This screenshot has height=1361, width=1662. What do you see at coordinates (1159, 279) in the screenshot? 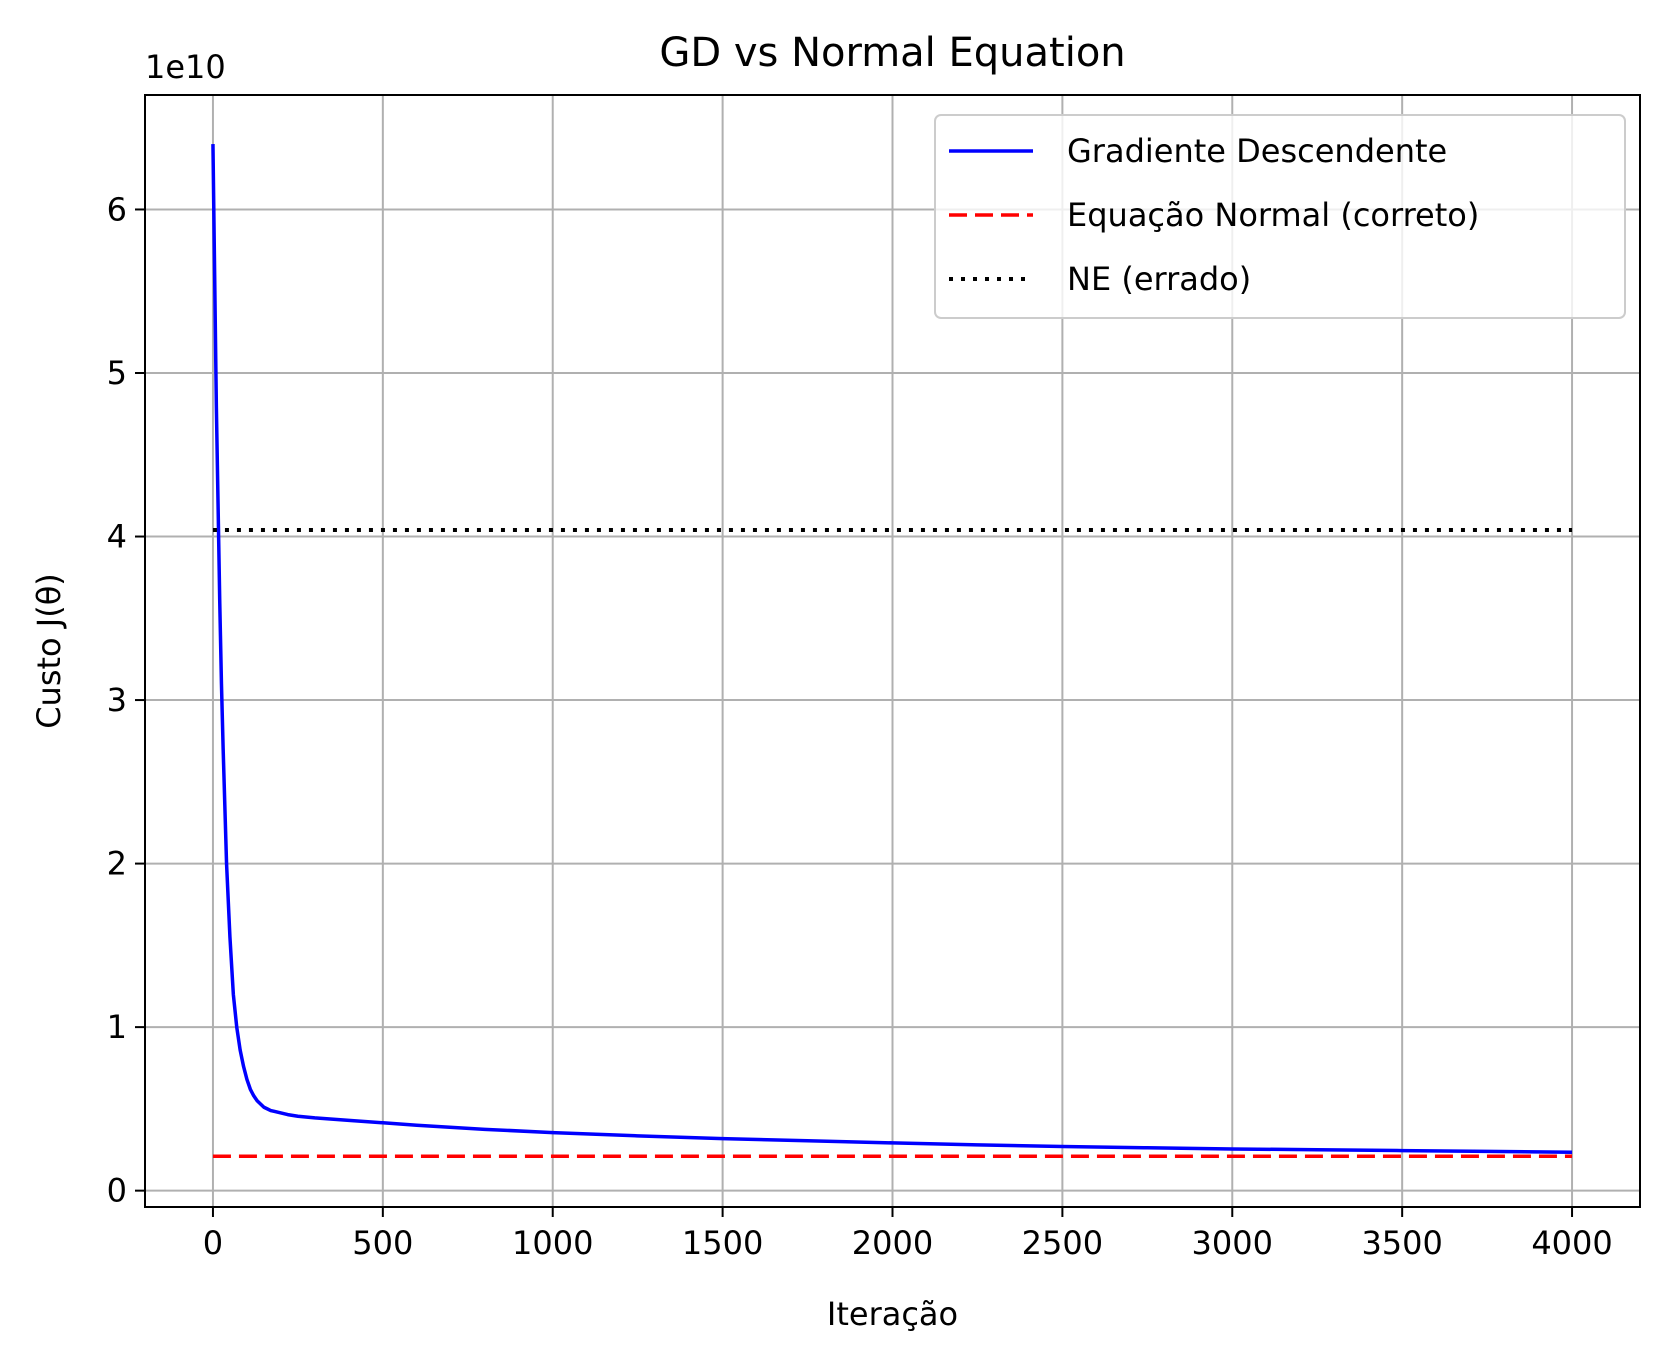
I see `legend-label: NE (errado)` at bounding box center [1159, 279].